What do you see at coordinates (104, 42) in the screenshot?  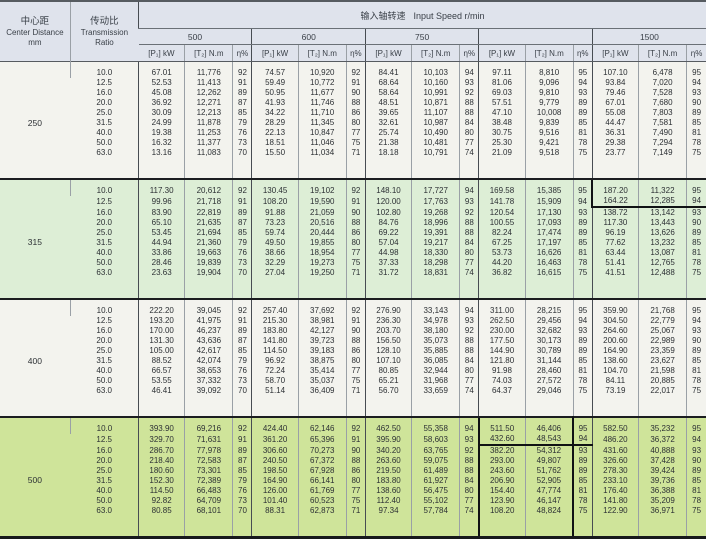 I see `transmission-ratio-label-en2: Ratio` at bounding box center [104, 42].